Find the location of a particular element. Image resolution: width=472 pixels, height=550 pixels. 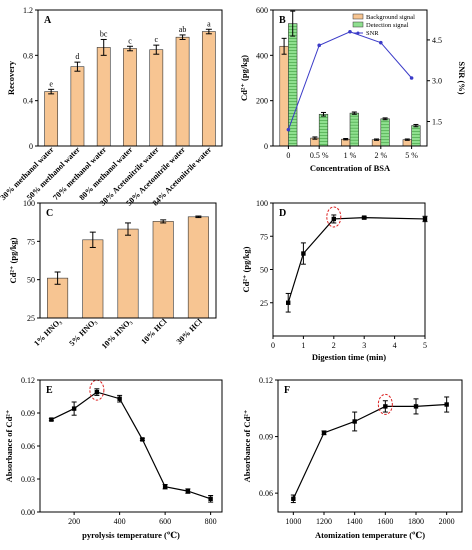

highlight-circle is located at coordinates (334, 217).